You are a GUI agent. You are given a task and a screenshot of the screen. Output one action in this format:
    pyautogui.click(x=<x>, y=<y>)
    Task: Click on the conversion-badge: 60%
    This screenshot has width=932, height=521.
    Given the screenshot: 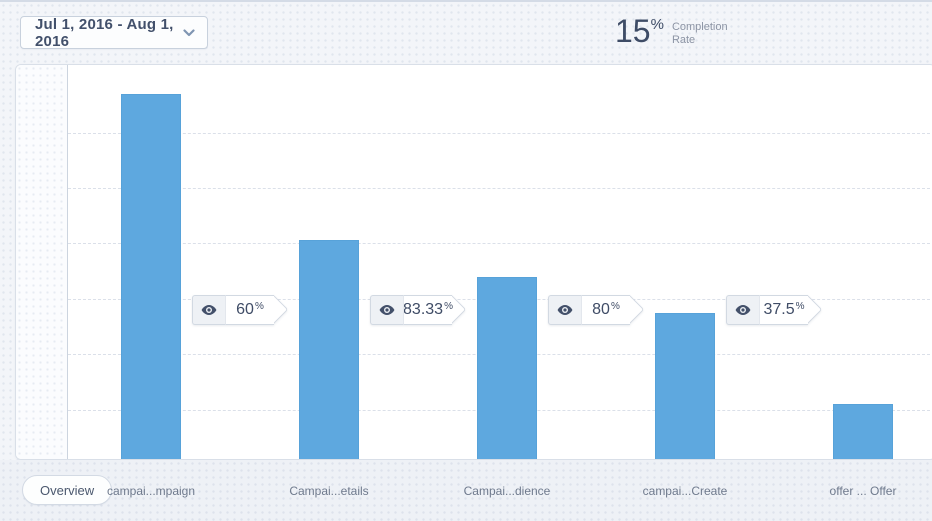 What is the action you would take?
    pyautogui.click(x=240, y=309)
    